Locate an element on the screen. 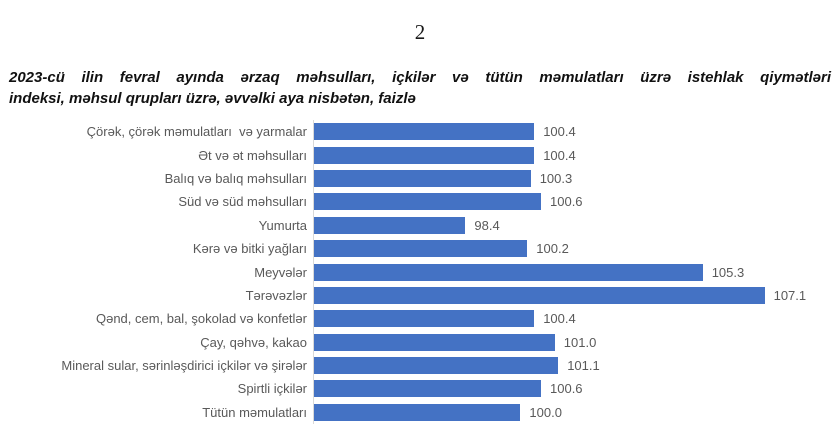 The height and width of the screenshot is (445, 840). page-number: 2 is located at coordinates (420, 32).